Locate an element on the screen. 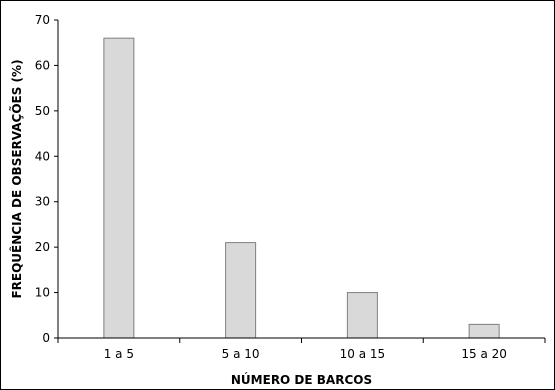 This screenshot has width=555, height=390. x-axis-title: NÚMERO DE BARCOS is located at coordinates (301, 379).